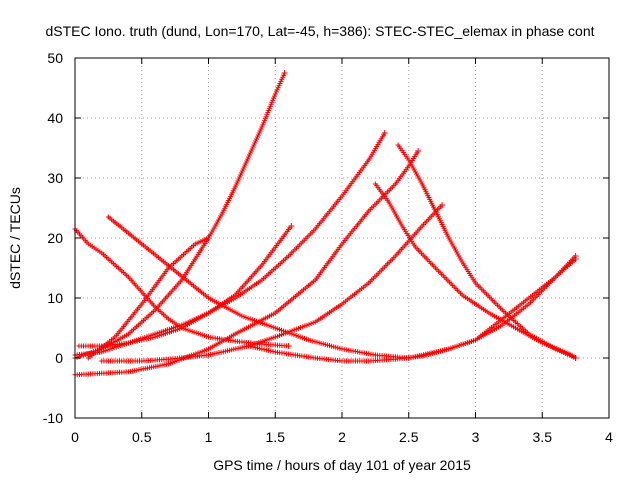 The height and width of the screenshot is (480, 640). What do you see at coordinates (59, 358) in the screenshot?
I see `y-tick-label: 0` at bounding box center [59, 358].